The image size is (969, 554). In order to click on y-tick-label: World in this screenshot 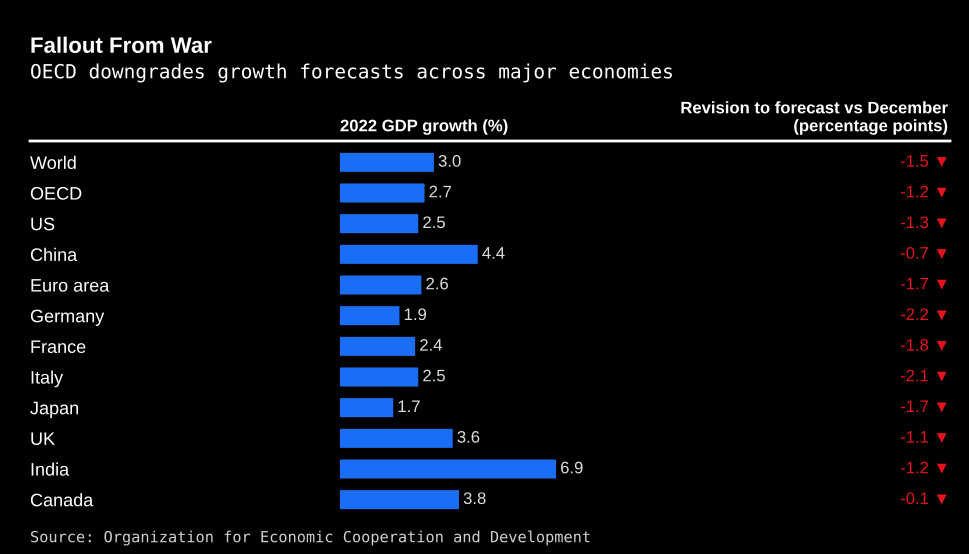, I will do `click(53, 163)`.